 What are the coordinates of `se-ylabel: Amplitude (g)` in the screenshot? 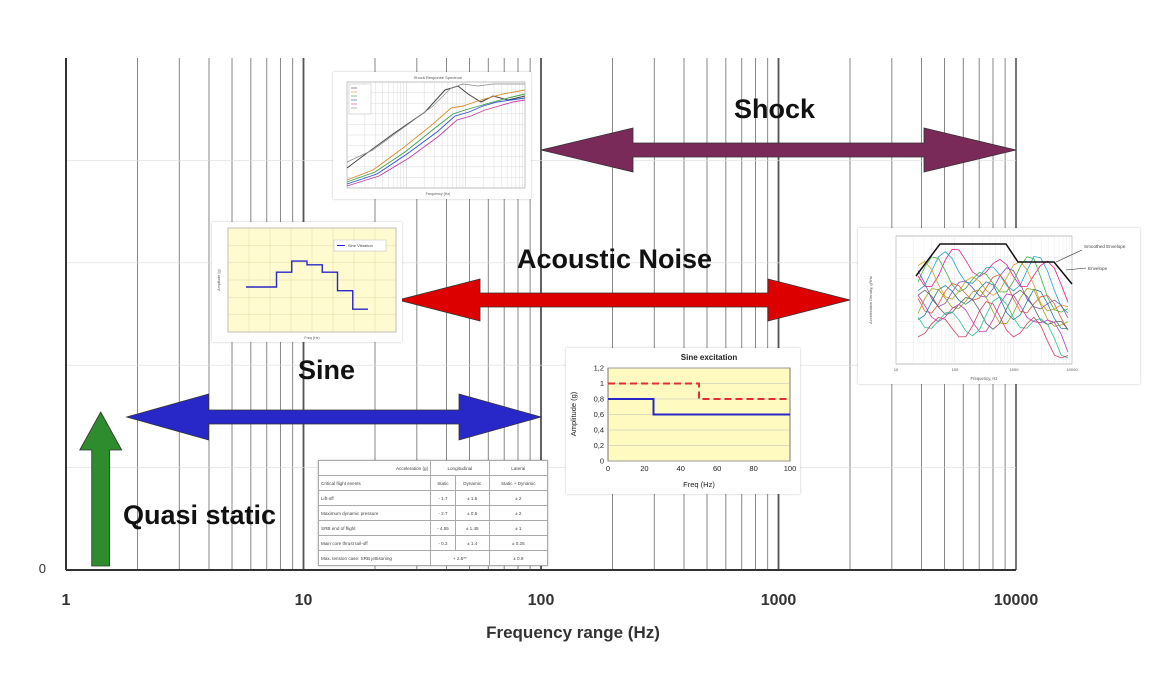 It's located at (573, 413).